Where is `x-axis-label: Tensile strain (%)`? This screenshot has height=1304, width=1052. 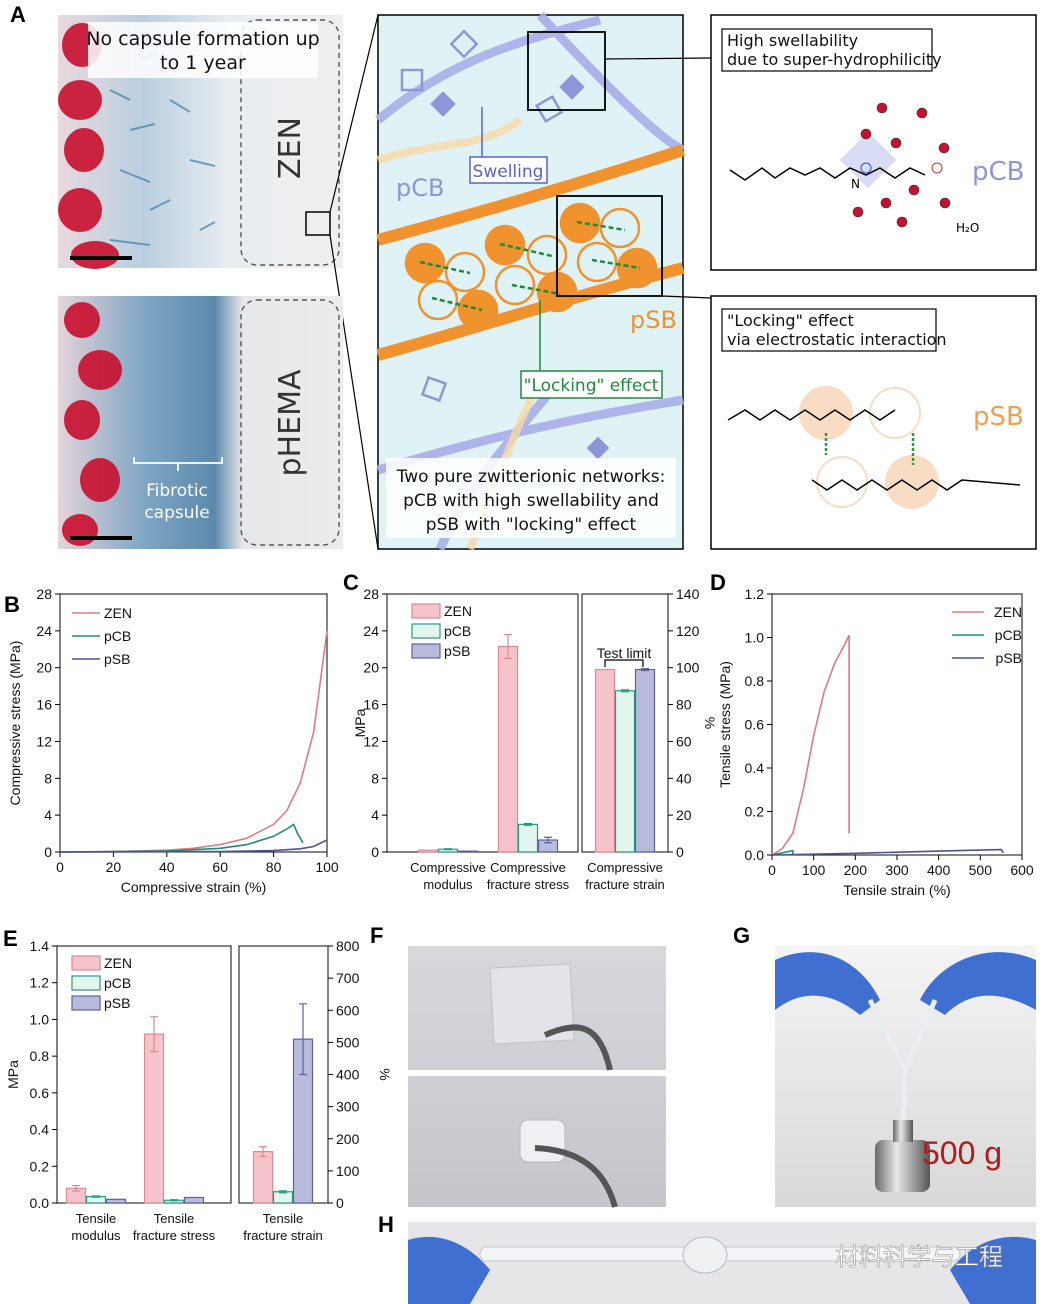
x-axis-label: Tensile strain (%) is located at coordinates (896, 890).